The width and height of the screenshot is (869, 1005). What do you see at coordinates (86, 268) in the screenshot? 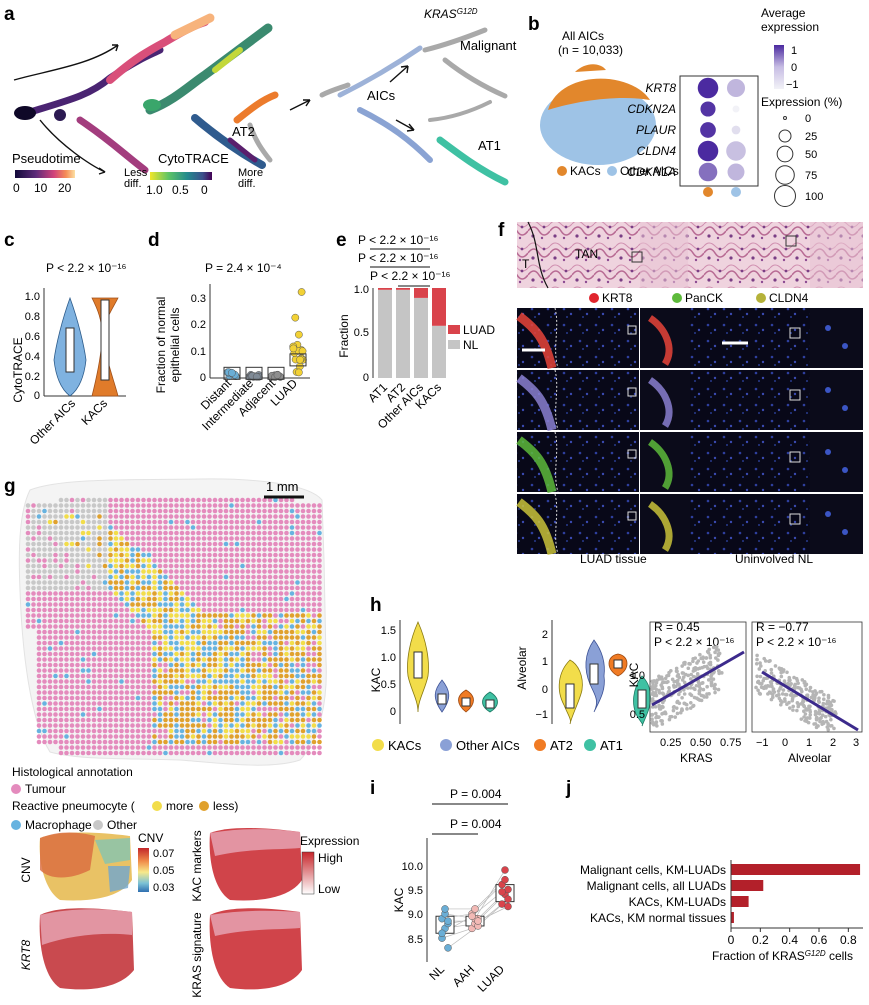
I see `c-pvalue: P < 2.2 × 10⁻¹⁶` at bounding box center [86, 268].